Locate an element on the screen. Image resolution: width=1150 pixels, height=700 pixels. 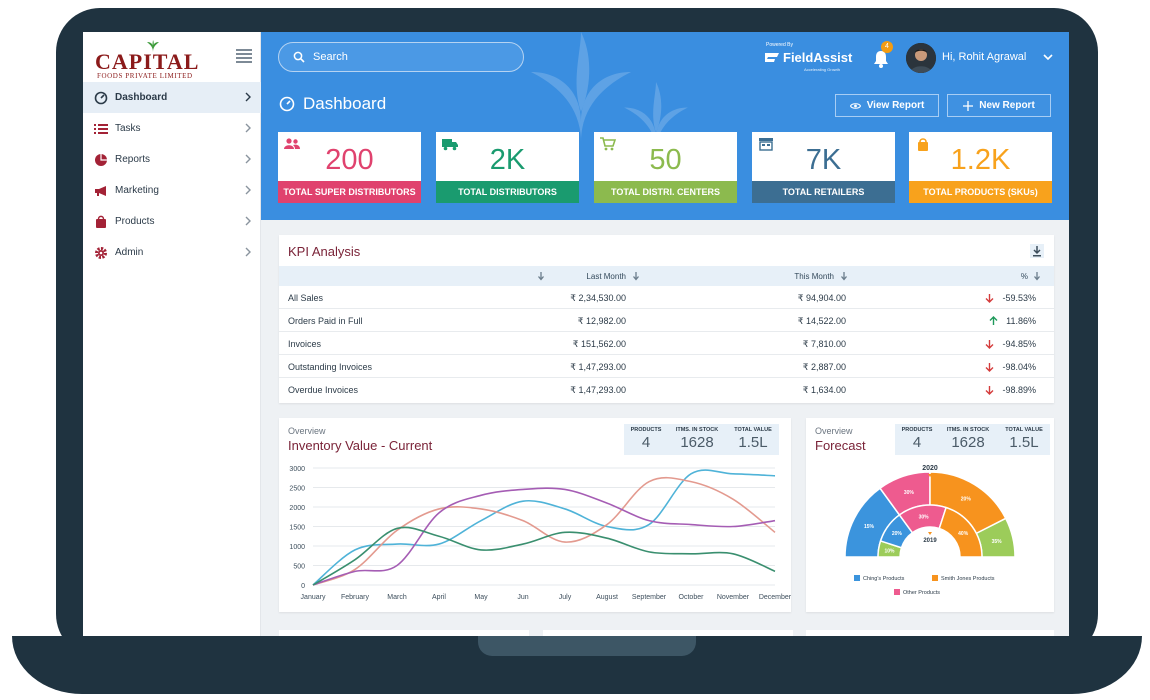
plus-icon is located at coordinates (968, 105).